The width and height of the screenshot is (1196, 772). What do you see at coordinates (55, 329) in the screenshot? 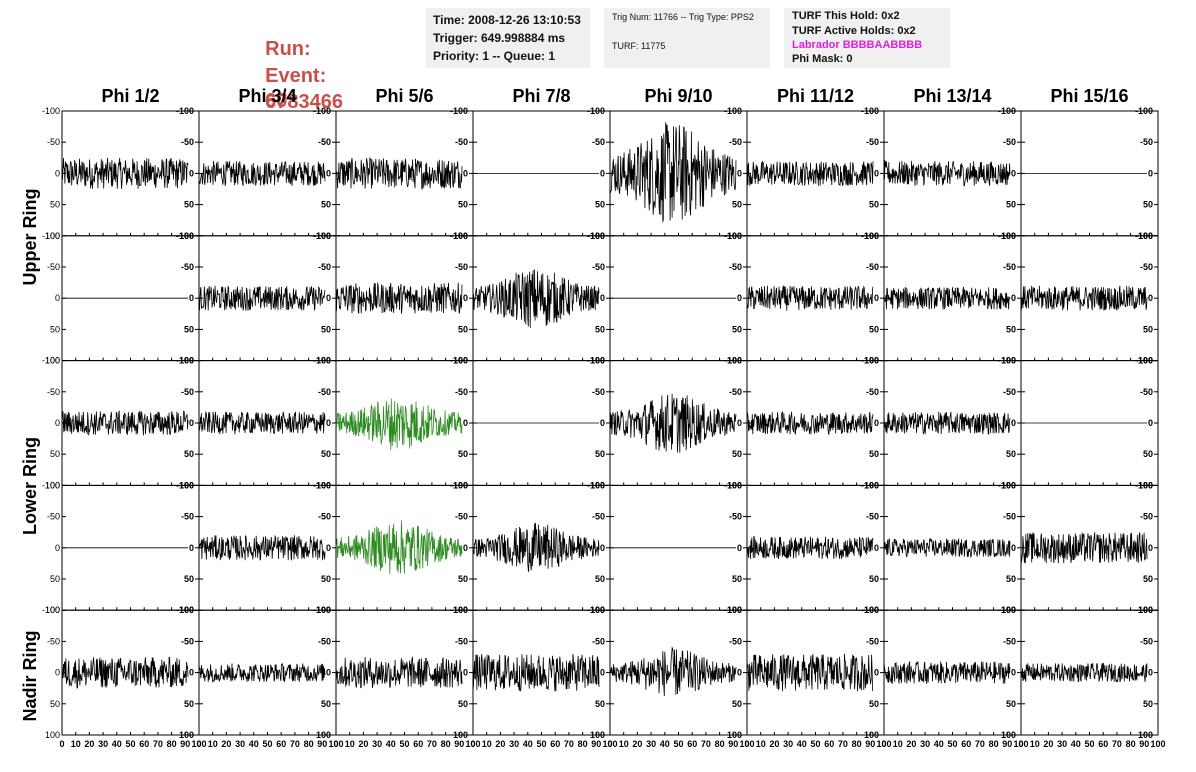
I see `y-tick-label-left: 50` at bounding box center [55, 329].